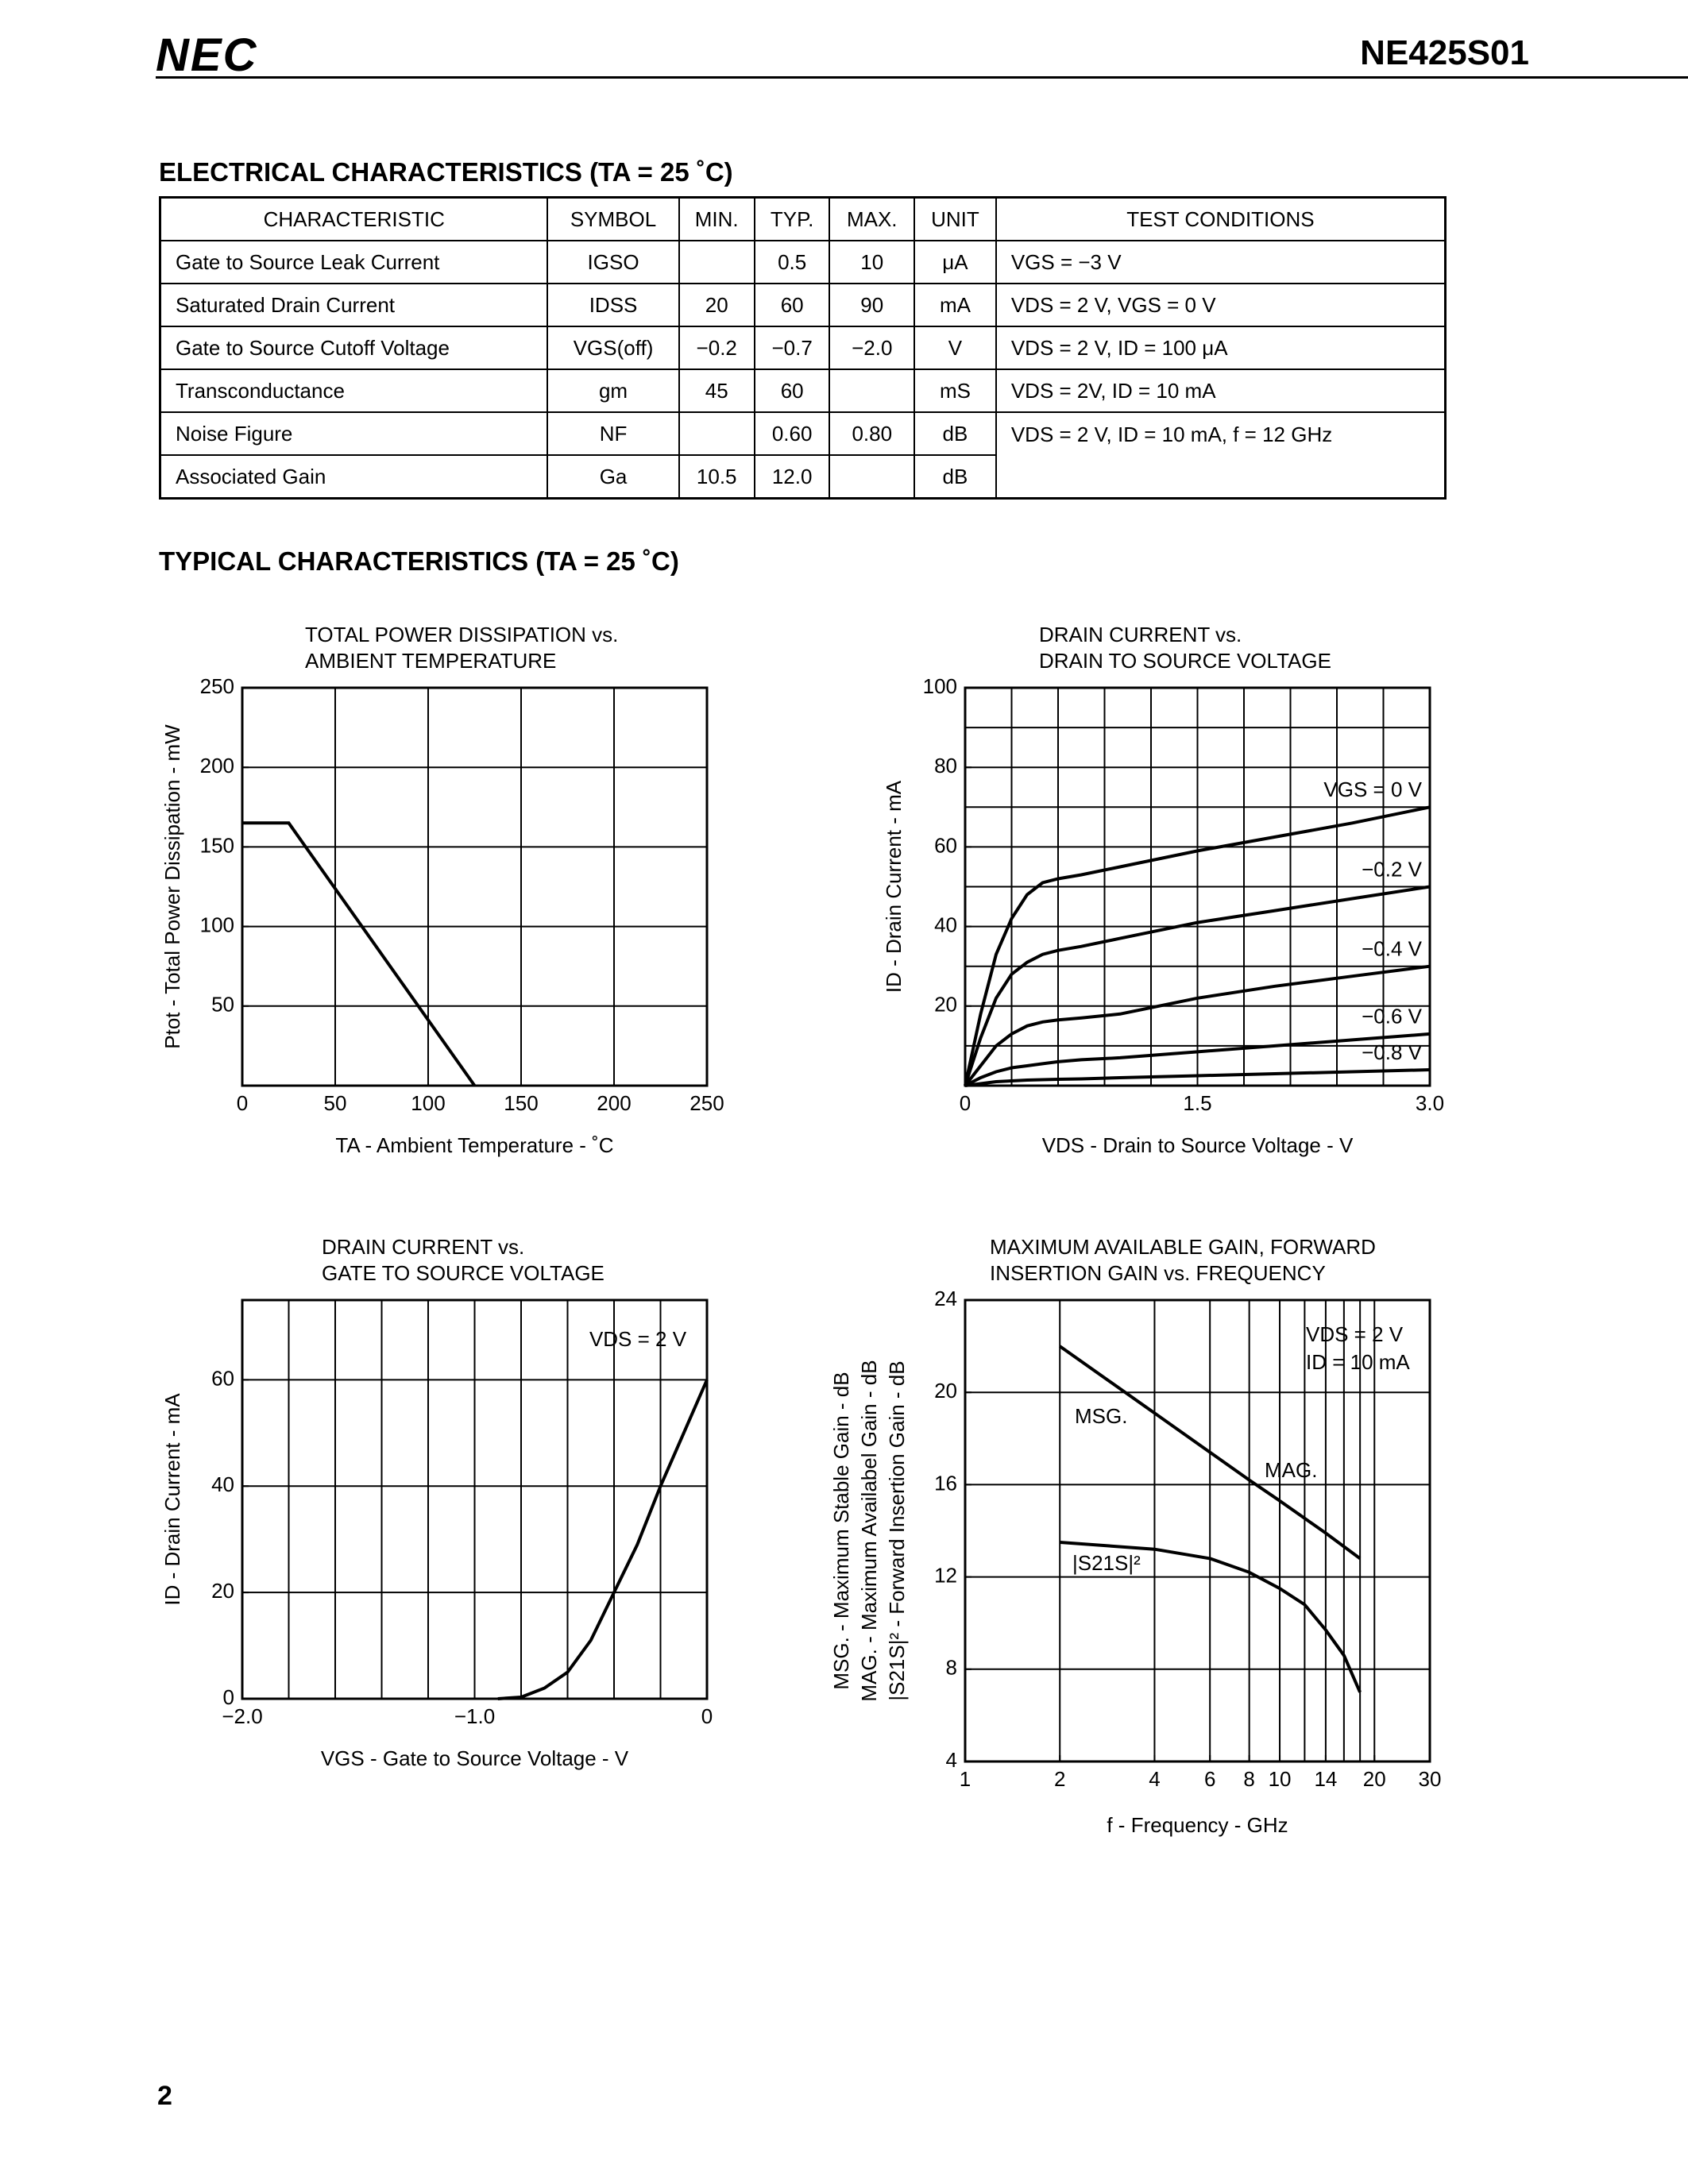 This screenshot has height=2184, width=1688. What do you see at coordinates (1198, 1145) in the screenshot?
I see `x-axis-label: VDS - Drain to Source Voltage - V` at bounding box center [1198, 1145].